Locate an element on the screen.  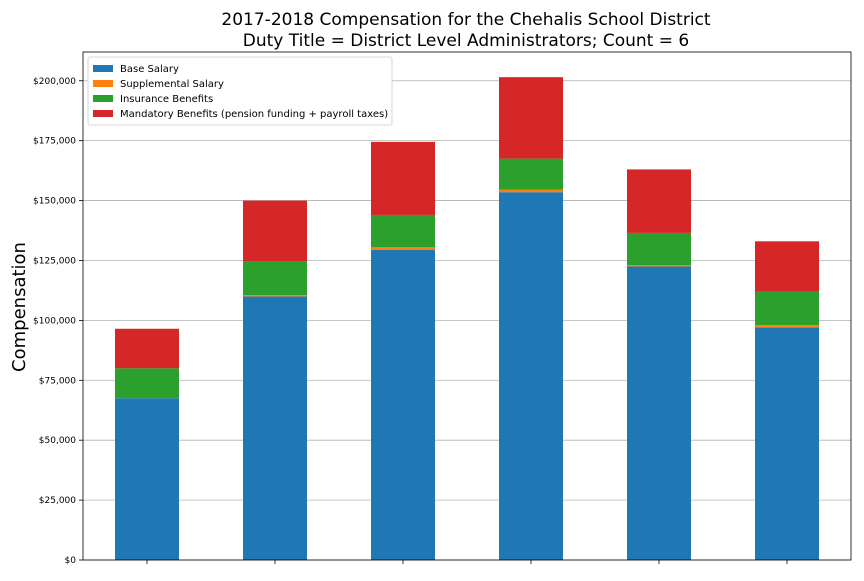
y-tick-label: $50,000 is located at coordinates (57, 441).